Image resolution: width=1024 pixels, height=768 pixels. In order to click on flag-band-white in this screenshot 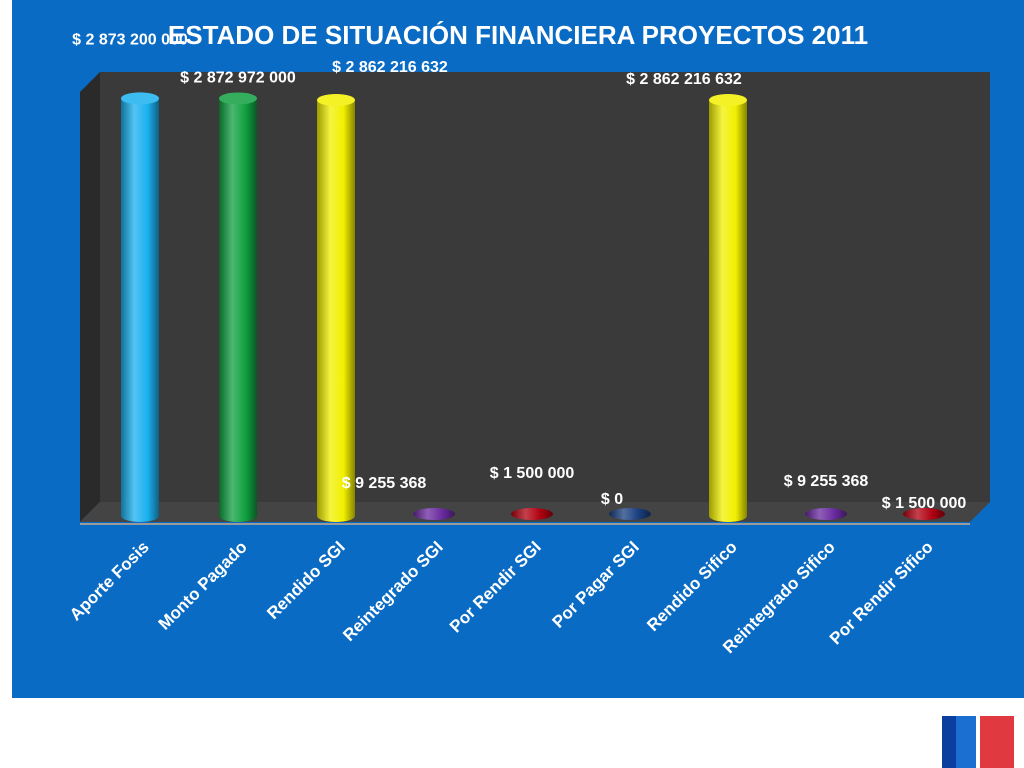, I will do `click(978, 742)`.